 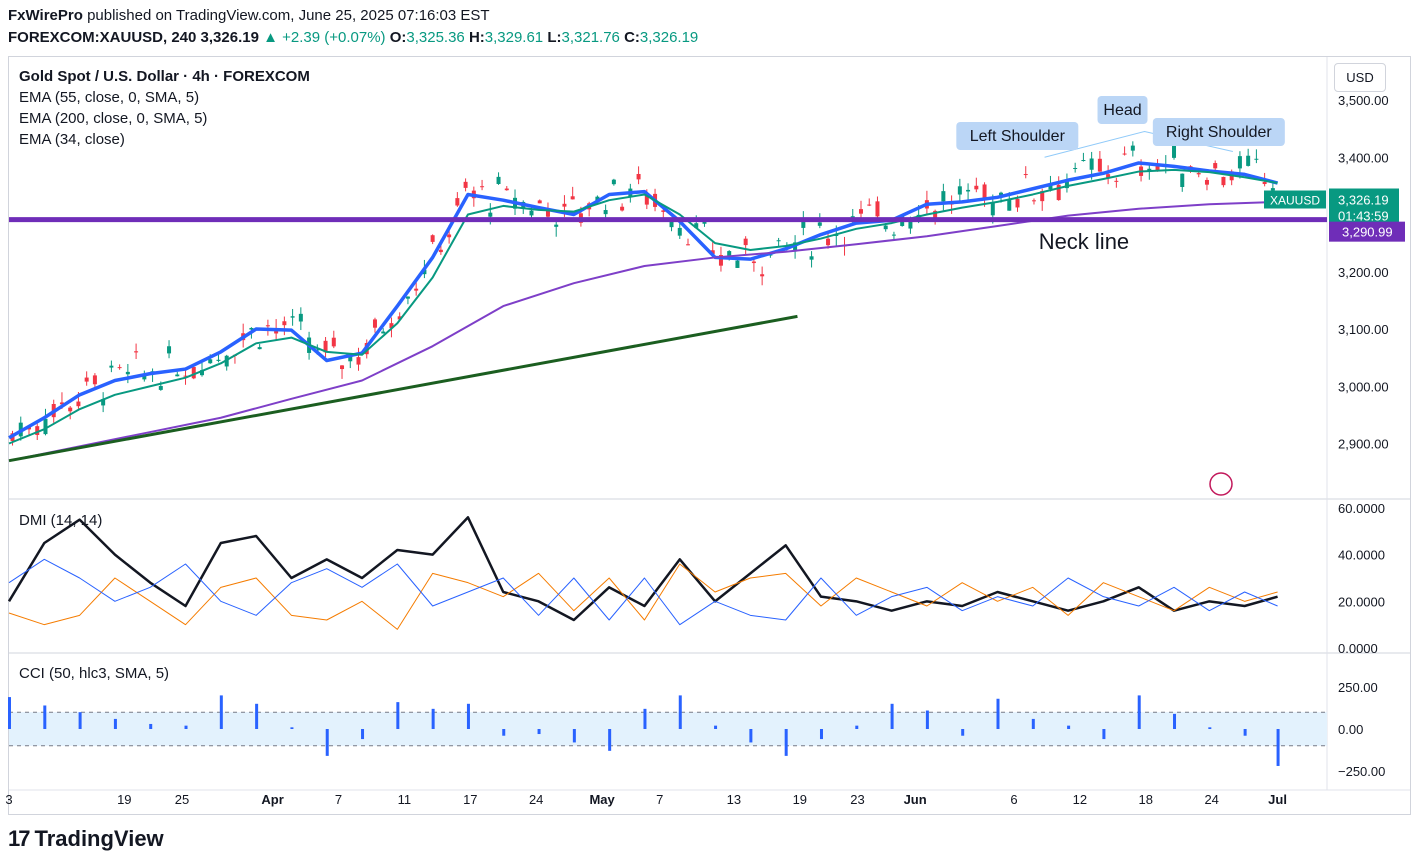 I want to click on time-tick-label: Jul, so click(x=1277, y=799).